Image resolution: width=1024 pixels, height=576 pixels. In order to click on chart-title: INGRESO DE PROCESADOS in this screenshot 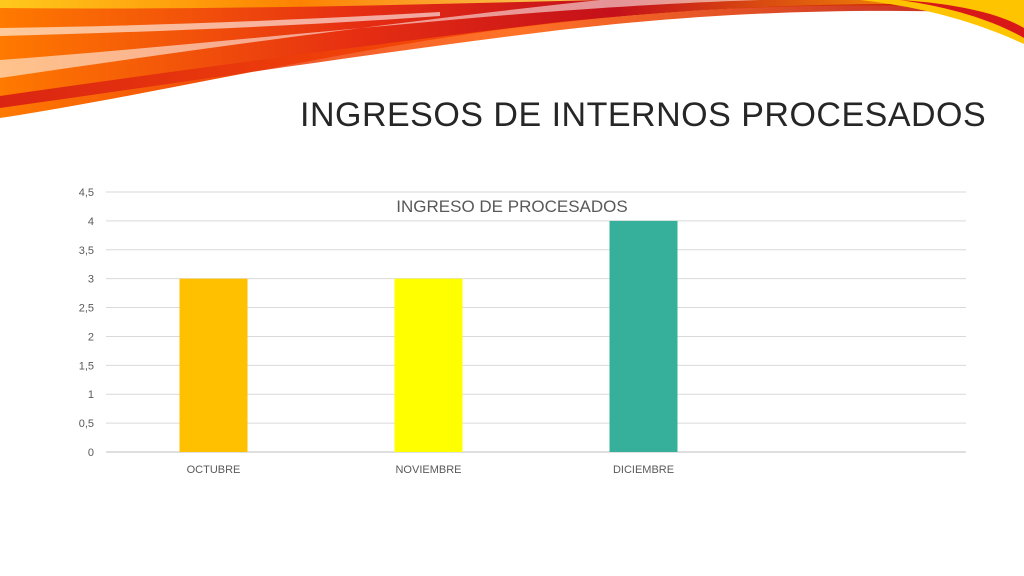, I will do `click(511, 206)`.